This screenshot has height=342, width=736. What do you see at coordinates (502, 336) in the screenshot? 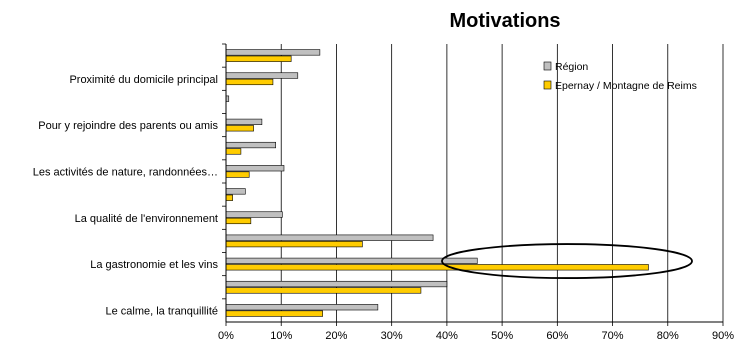
I see `x-tick-label: 50%` at bounding box center [502, 336].